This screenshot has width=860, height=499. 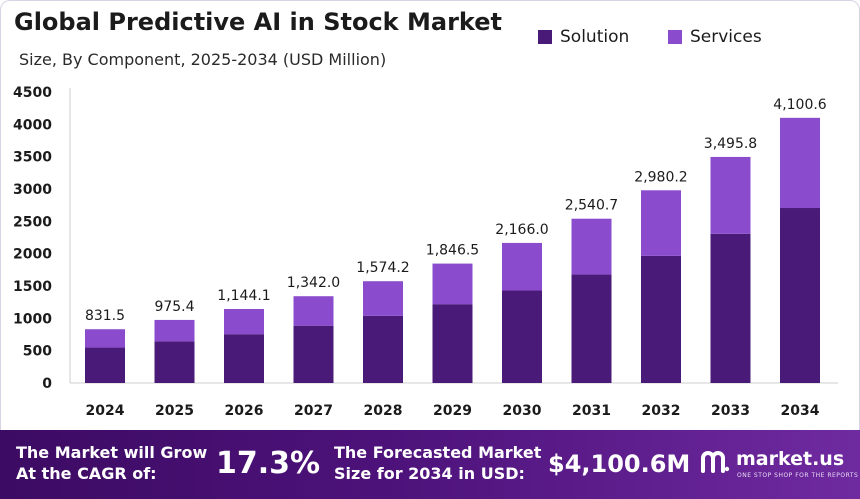 What do you see at coordinates (730, 308) in the screenshot?
I see `bar-solution-2033` at bounding box center [730, 308].